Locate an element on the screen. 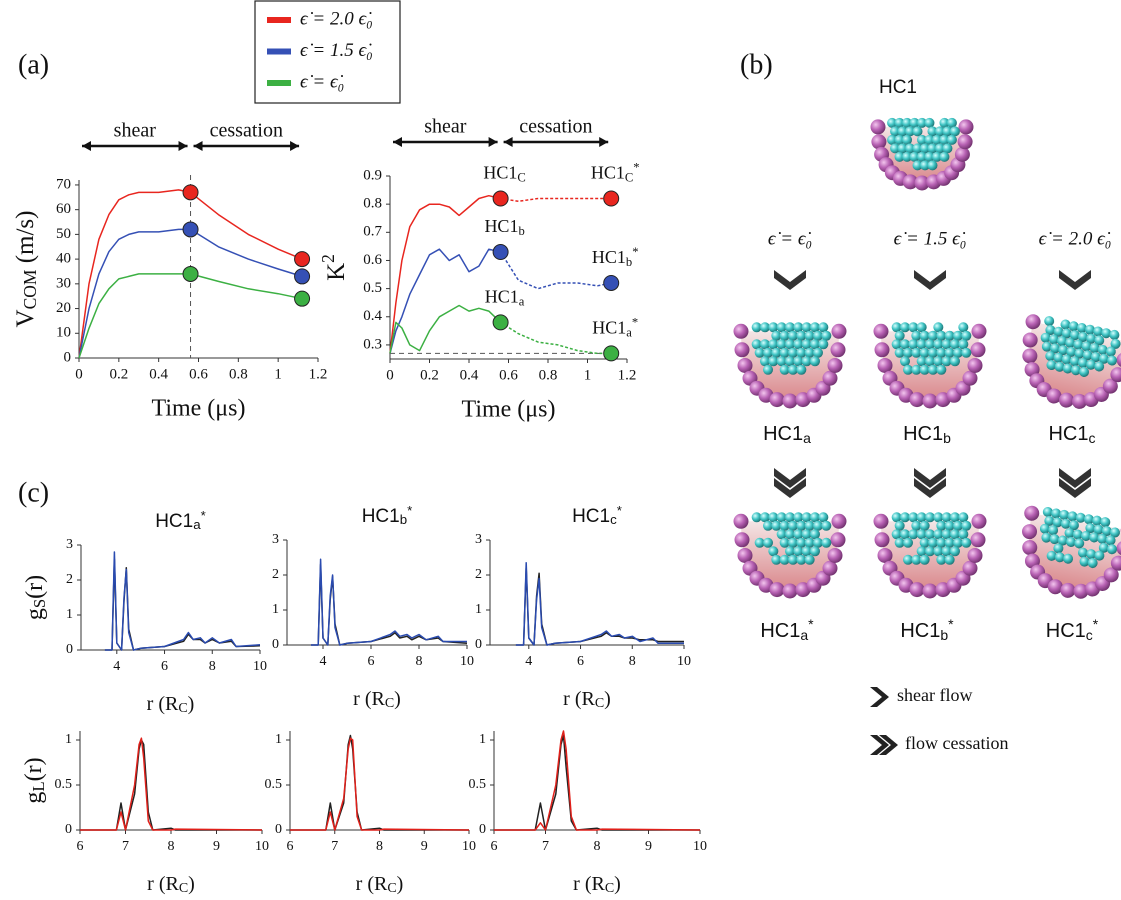 Image resolution: width=1121 pixels, height=900 pixels. cluster-label: HC1b* is located at coordinates (927, 629).